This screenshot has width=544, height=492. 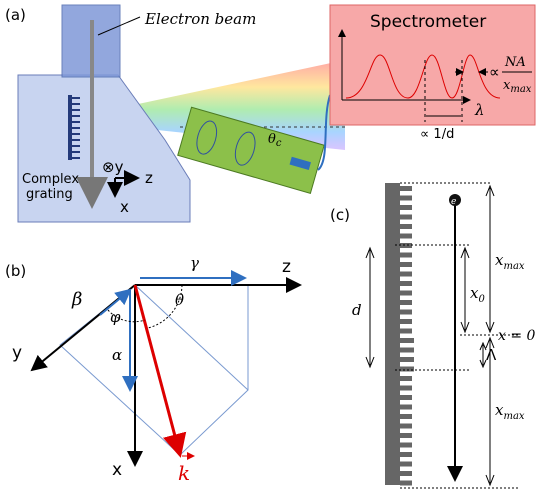 I want to click on x0: x0, so click(x=477, y=294).